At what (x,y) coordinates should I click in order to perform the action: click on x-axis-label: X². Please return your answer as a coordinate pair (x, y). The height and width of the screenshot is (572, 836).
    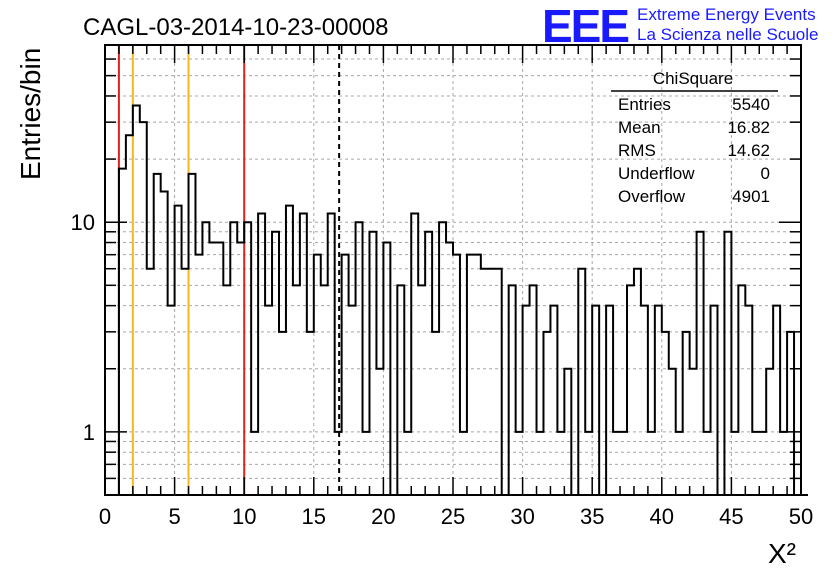
    Looking at the image, I should click on (782, 553).